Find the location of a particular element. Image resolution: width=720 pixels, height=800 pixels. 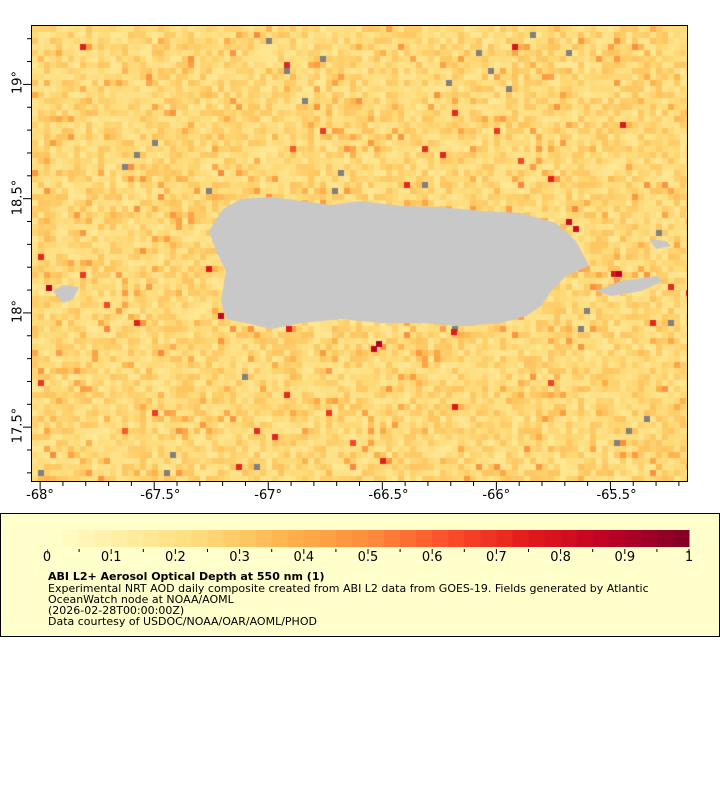

colorbar-label: 0.9 is located at coordinates (625, 557).